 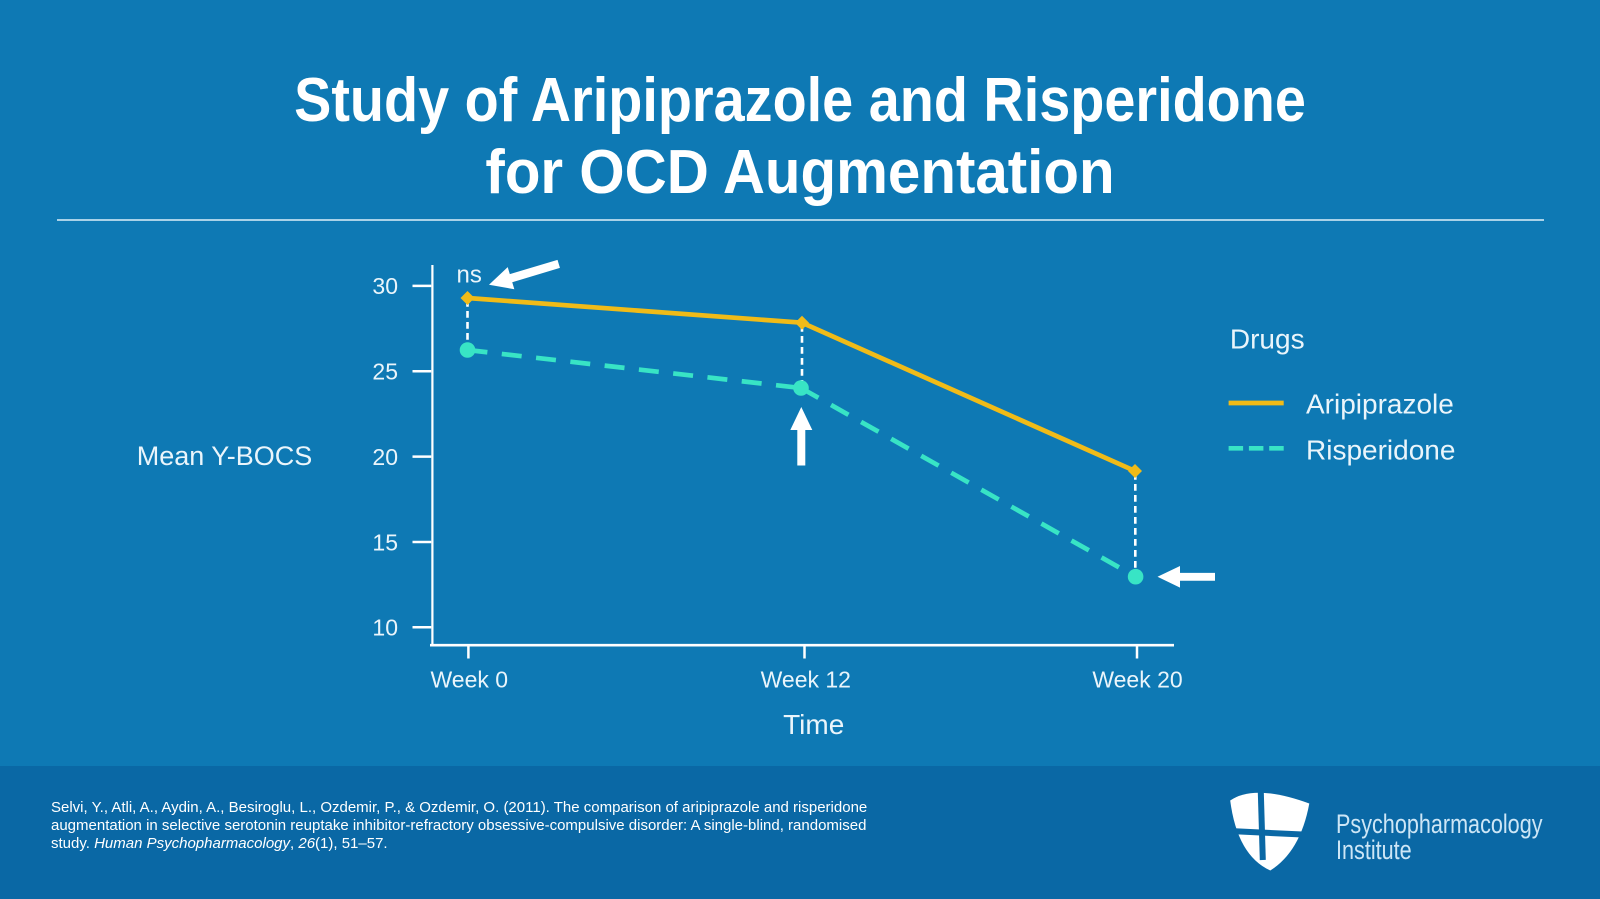 What do you see at coordinates (1380, 449) in the screenshot?
I see `svg-text: Risperidone` at bounding box center [1380, 449].